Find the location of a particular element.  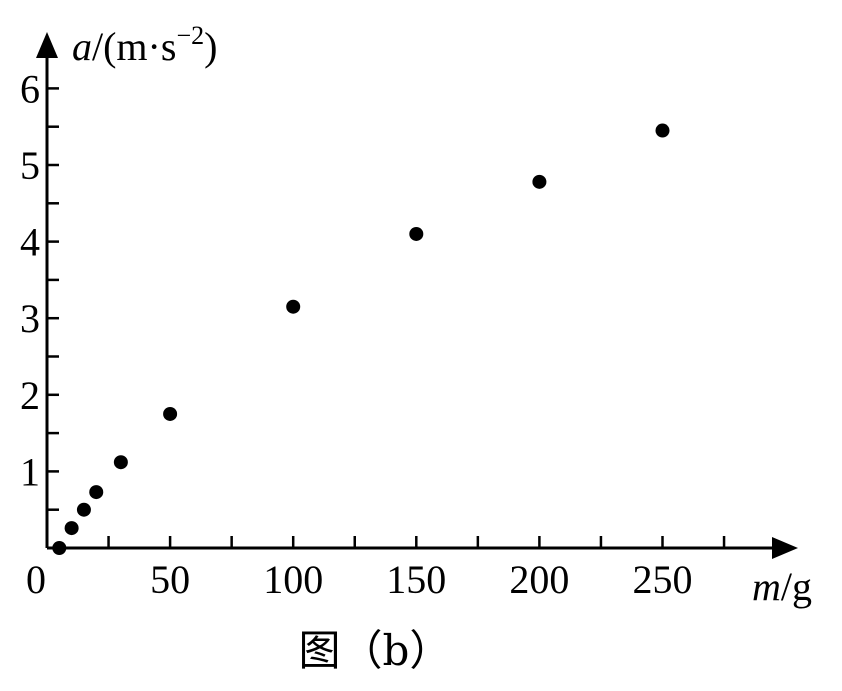

y-tick-label: 1 is located at coordinates (30, 471).